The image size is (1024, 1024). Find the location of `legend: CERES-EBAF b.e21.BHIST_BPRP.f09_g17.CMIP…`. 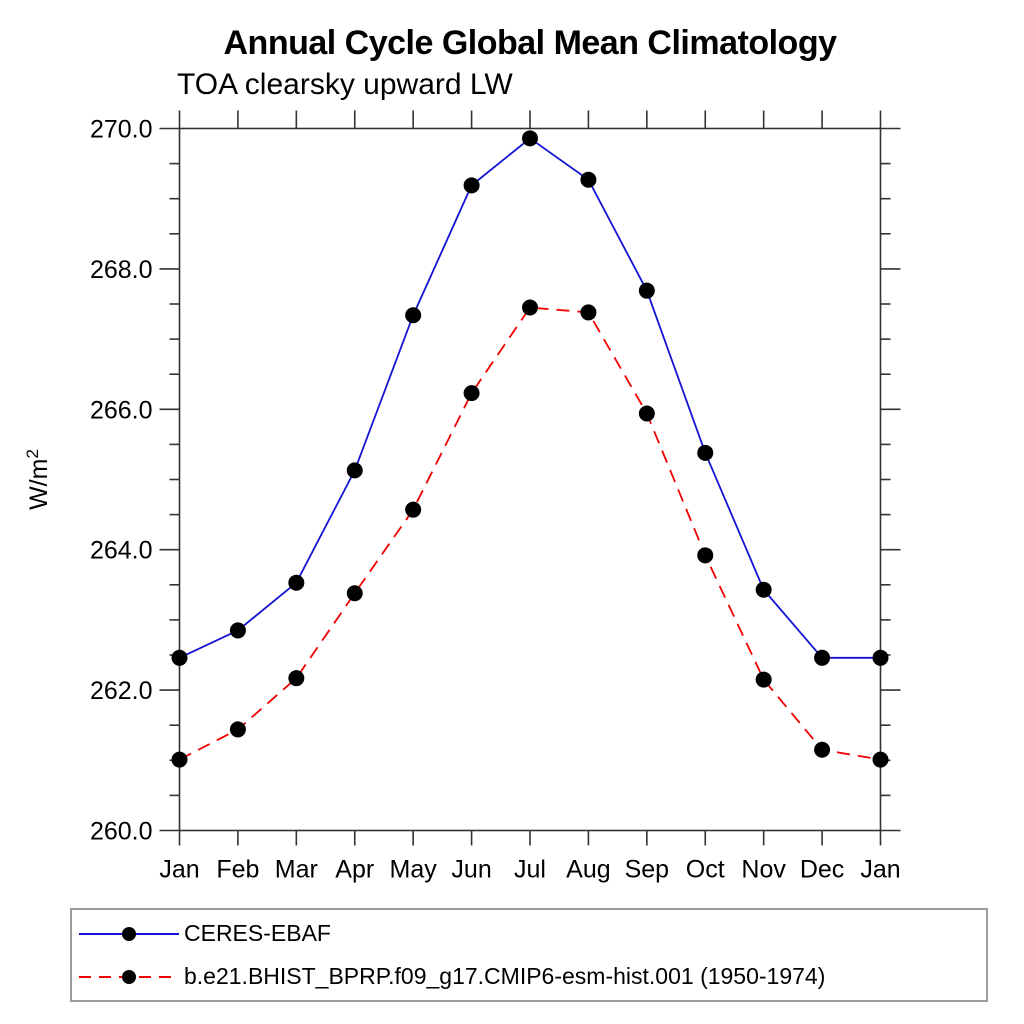

legend: CERES-EBAF b.e21.BHIST_BPRP.f09_g17.CMIP… is located at coordinates (529, 955).